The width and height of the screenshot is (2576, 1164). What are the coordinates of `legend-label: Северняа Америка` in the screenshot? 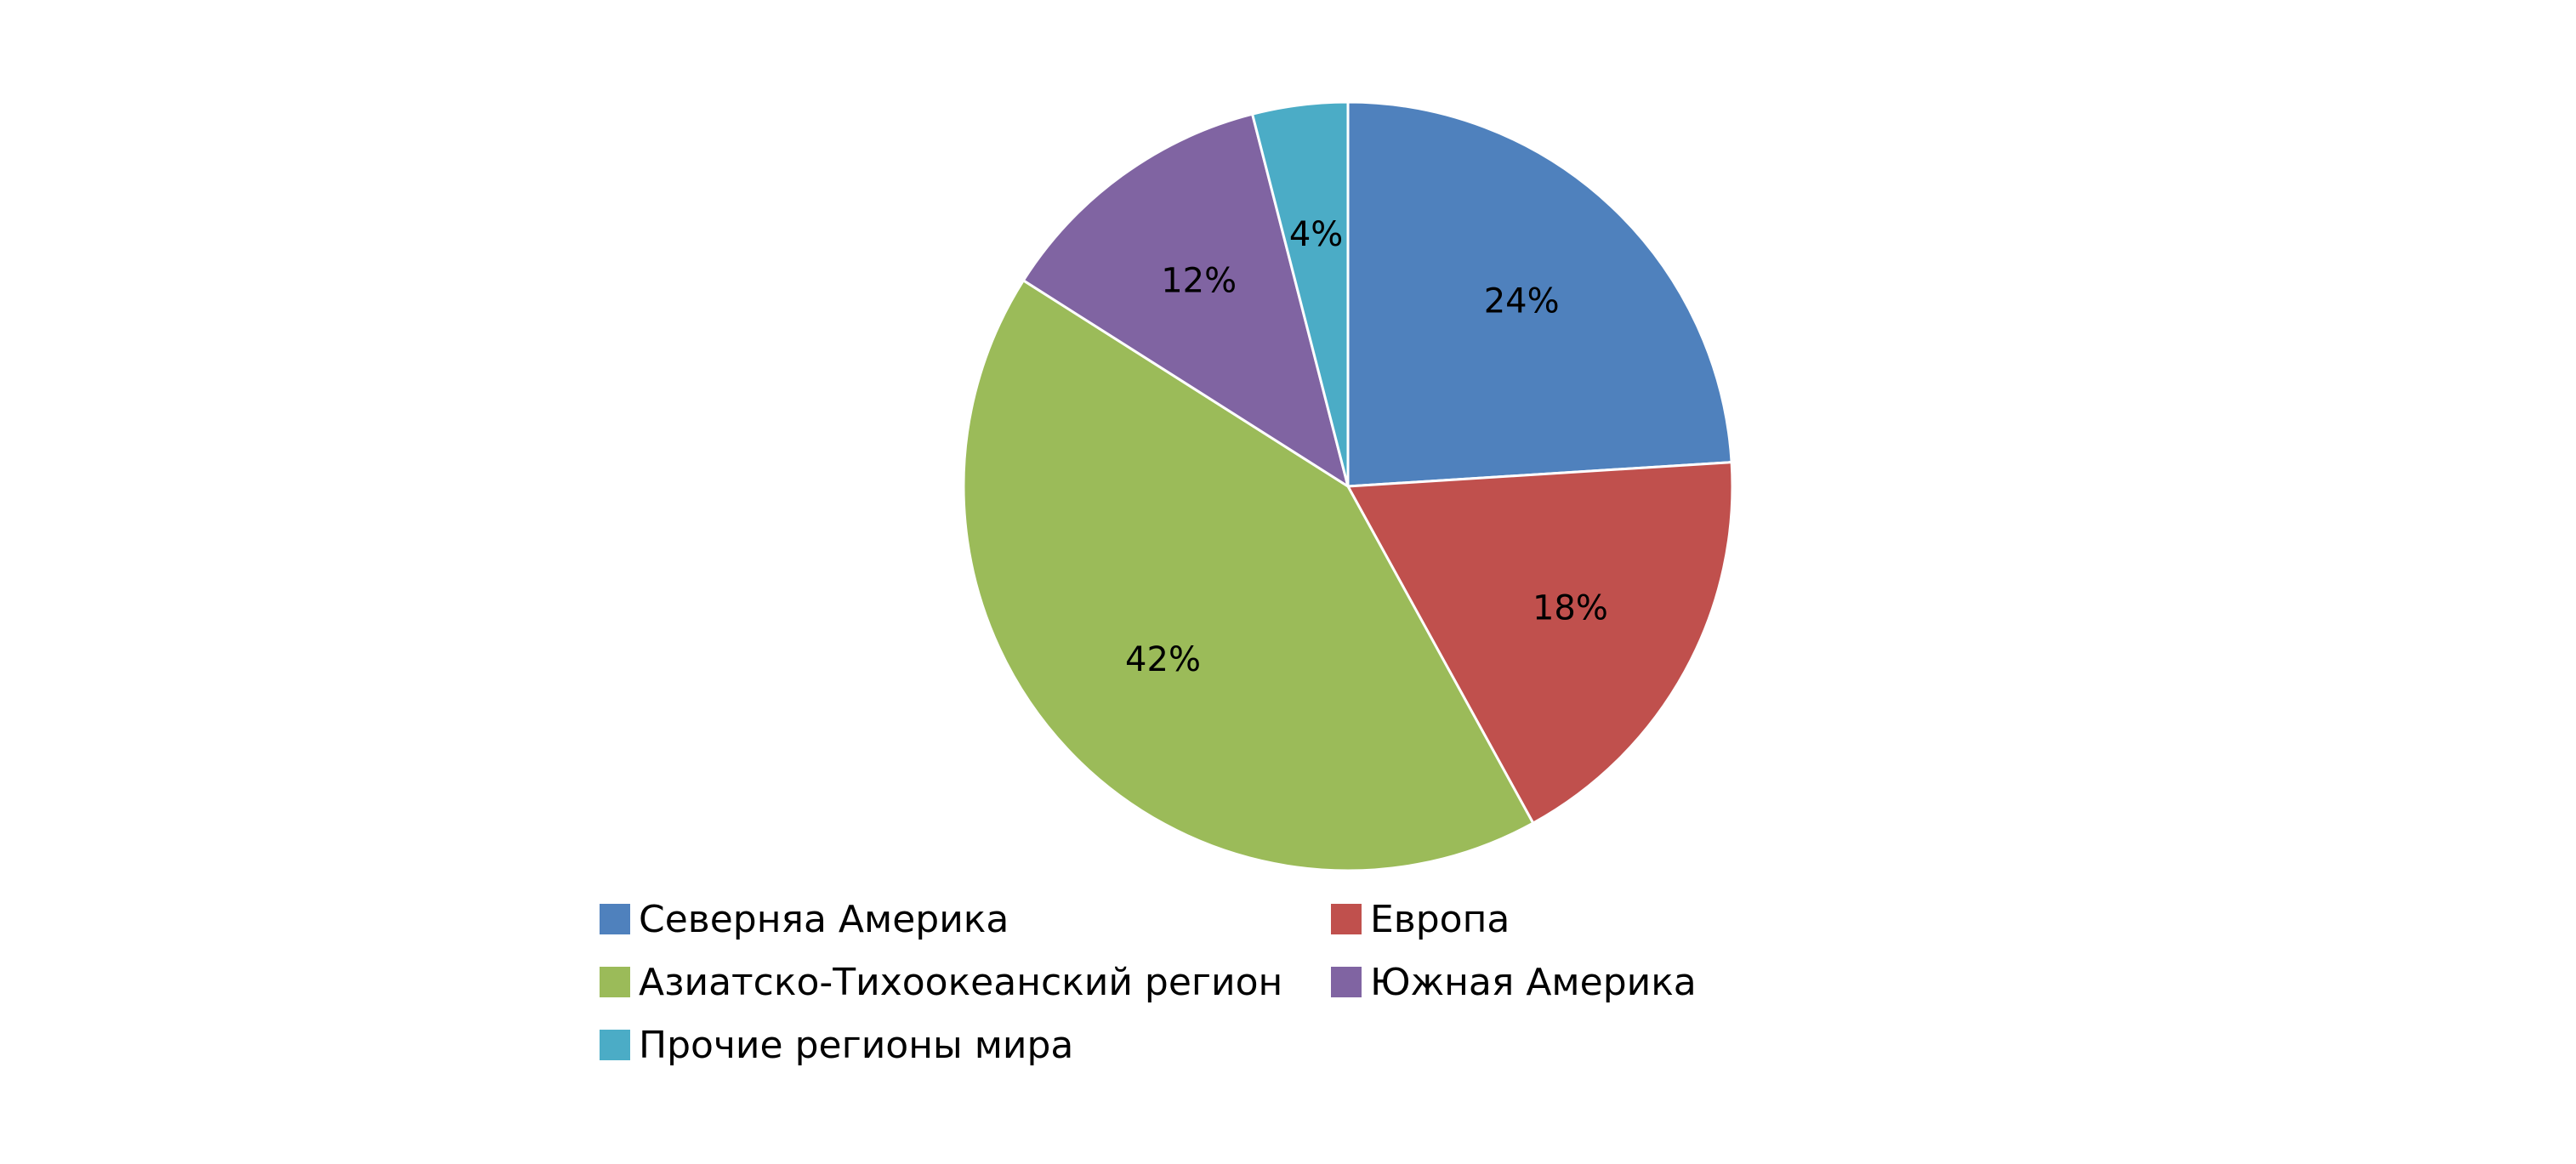 It's located at (824, 919).